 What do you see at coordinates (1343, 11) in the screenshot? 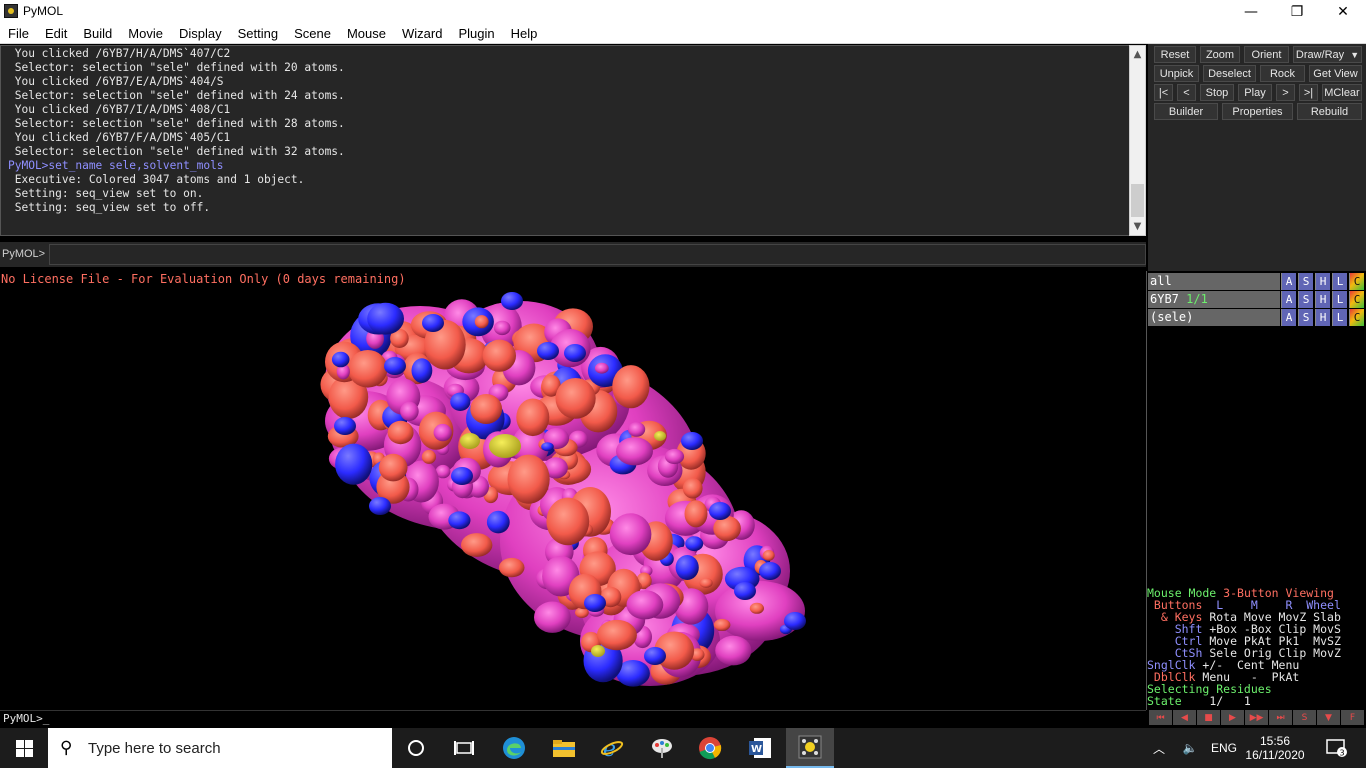
I see `close-button: ✕` at bounding box center [1343, 11].